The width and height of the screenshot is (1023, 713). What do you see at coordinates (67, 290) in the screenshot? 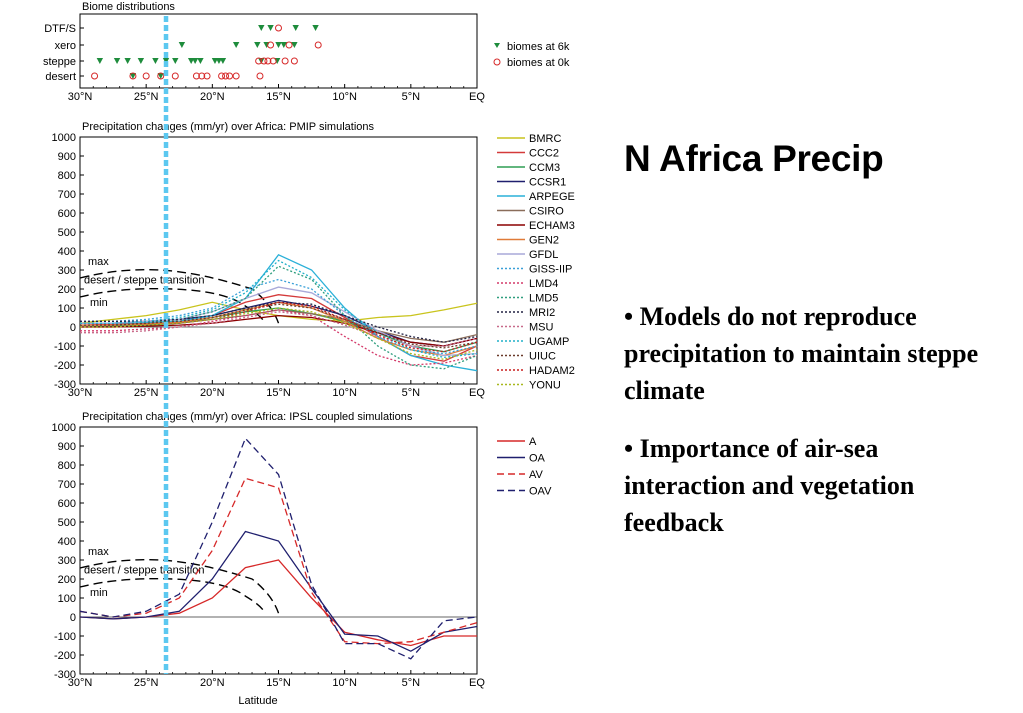
I see `pmip-y-tick-label: 200` at bounding box center [67, 290].